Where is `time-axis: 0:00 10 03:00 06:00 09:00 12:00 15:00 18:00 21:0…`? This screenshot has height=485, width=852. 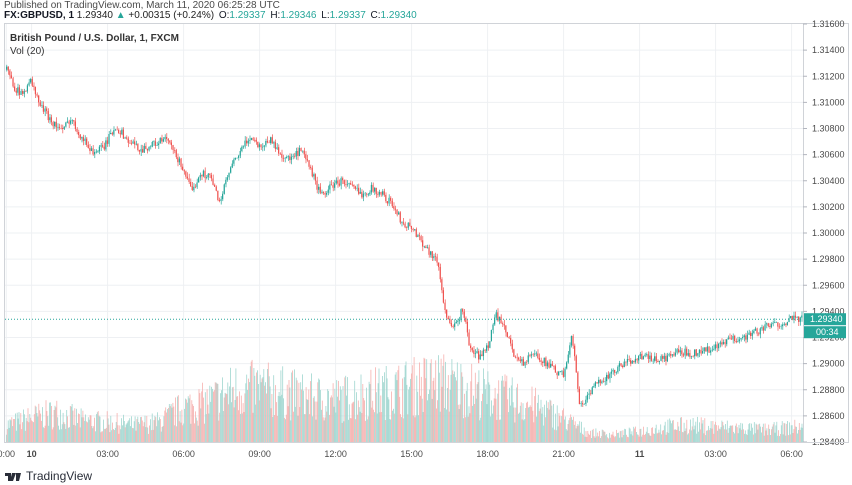
time-axis: 0:00 10 03:00 06:00 09:00 12:00 15:00 18:00 21:0… is located at coordinates (424, 451).